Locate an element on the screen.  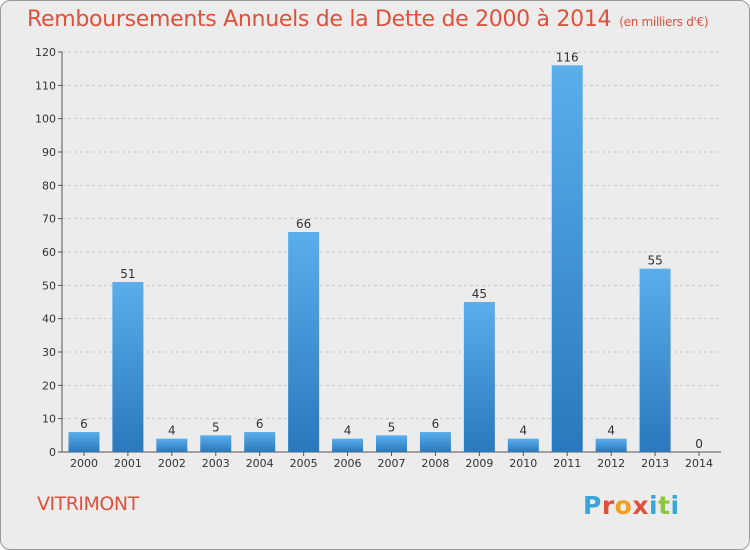
y-tick-label: 50 is located at coordinates (49, 285).